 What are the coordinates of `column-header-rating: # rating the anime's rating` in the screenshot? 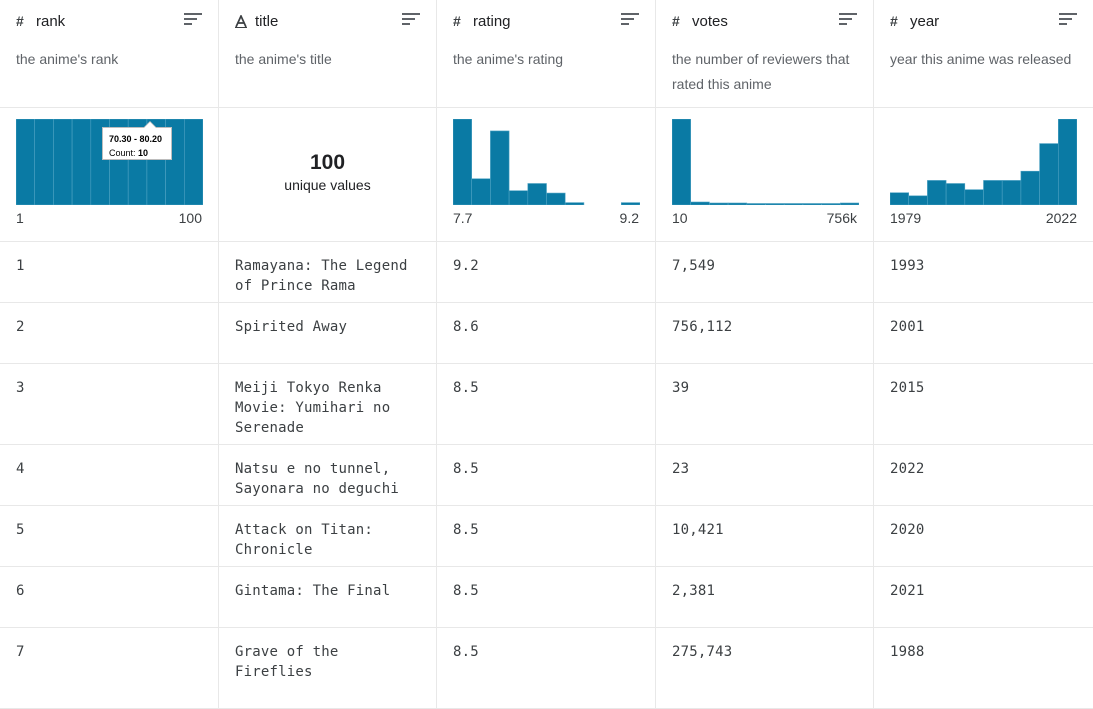 It's located at (546, 54).